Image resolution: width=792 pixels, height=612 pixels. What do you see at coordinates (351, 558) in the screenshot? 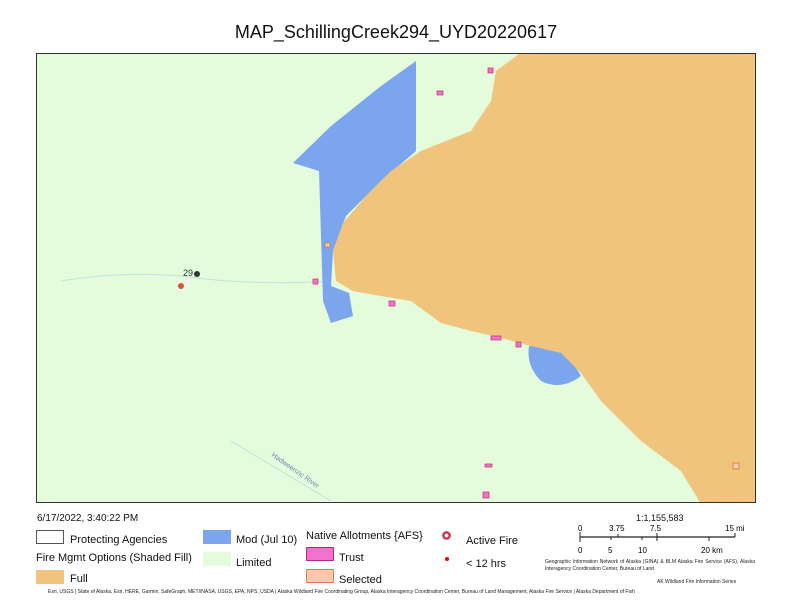
I see `legend-trust: Trust` at bounding box center [351, 558].